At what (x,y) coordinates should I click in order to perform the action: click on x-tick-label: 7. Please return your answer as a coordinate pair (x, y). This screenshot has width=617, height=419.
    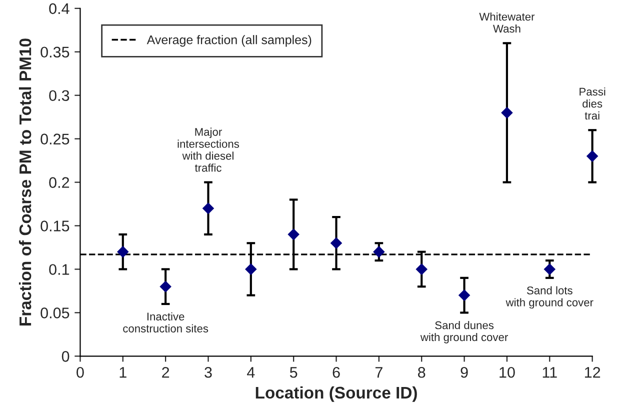
    Looking at the image, I should click on (378, 372).